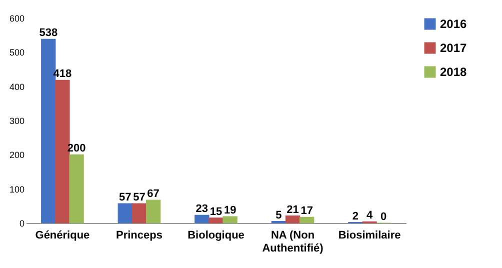 This screenshot has width=502, height=268. Describe the element at coordinates (369, 236) in the screenshot. I see `x-tick-label: Biosimilaire` at that location.